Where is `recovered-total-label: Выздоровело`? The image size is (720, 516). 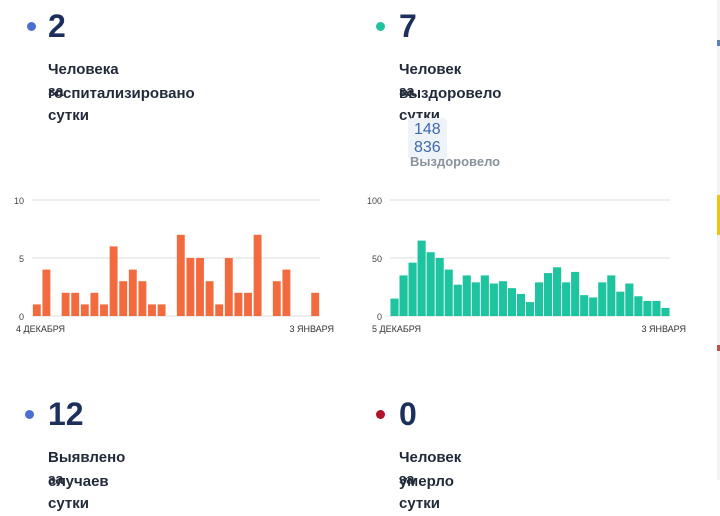 recovered-total-label: Выздоровело is located at coordinates (455, 161).